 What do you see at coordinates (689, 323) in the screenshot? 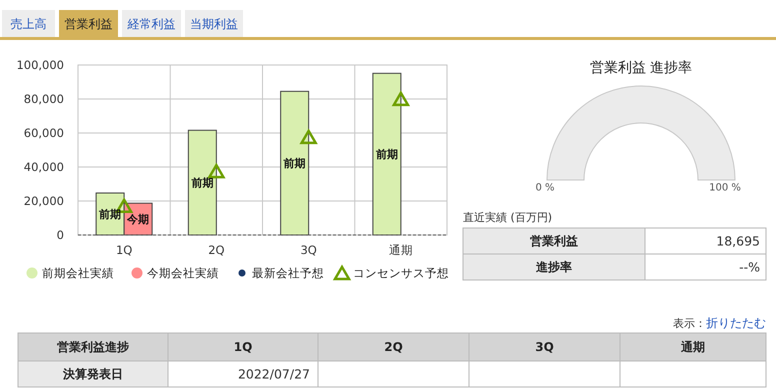
I see `text: 表示：` at bounding box center [689, 323].